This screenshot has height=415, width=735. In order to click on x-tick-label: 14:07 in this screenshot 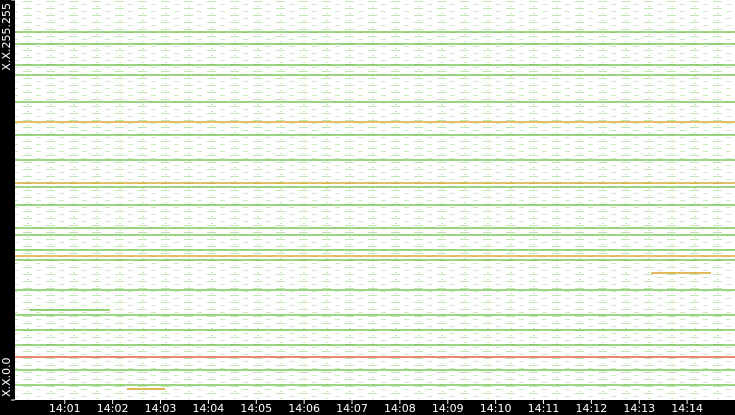, I will do `click(352, 408)`.